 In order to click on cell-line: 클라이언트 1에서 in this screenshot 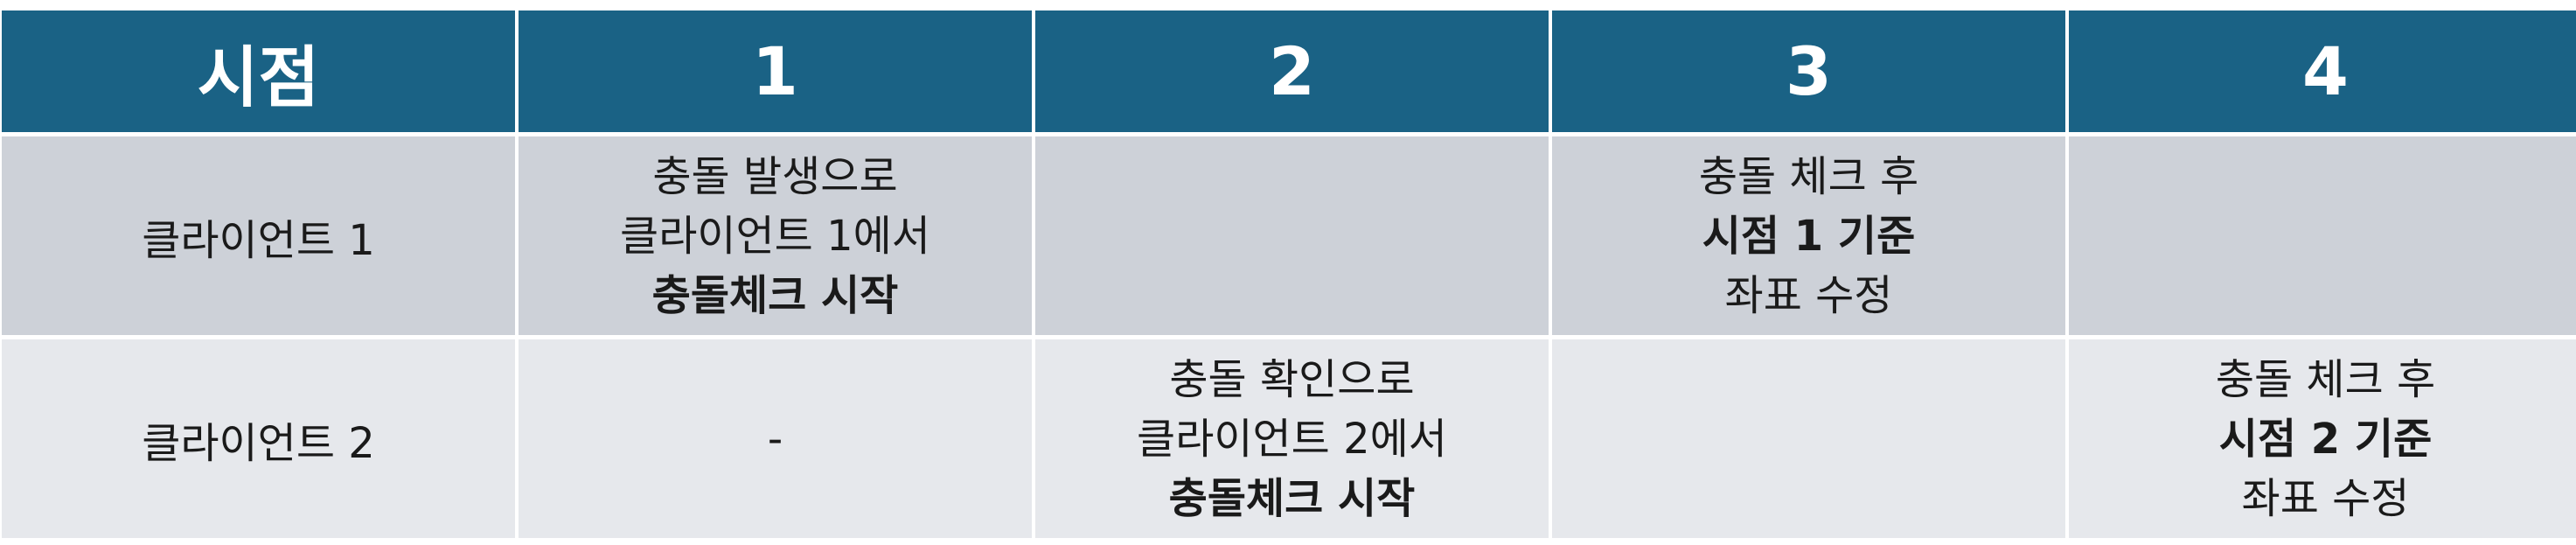, I will do `click(775, 236)`.